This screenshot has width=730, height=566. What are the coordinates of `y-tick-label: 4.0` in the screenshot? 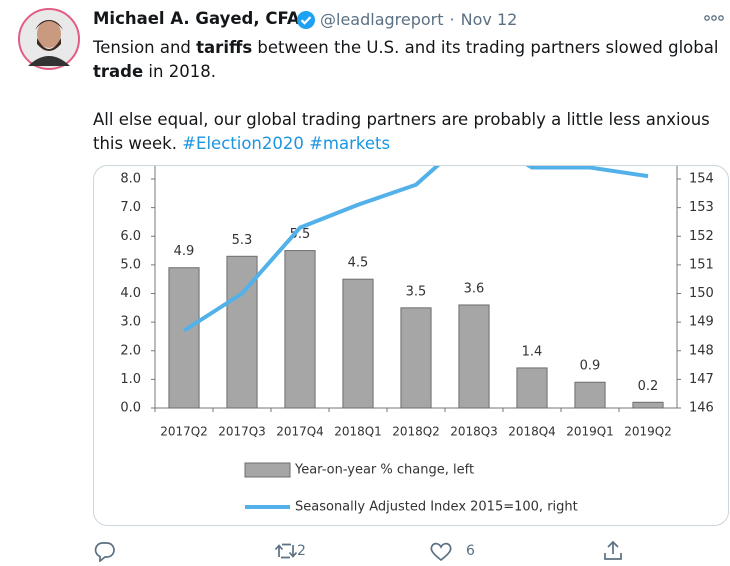 It's located at (130, 293).